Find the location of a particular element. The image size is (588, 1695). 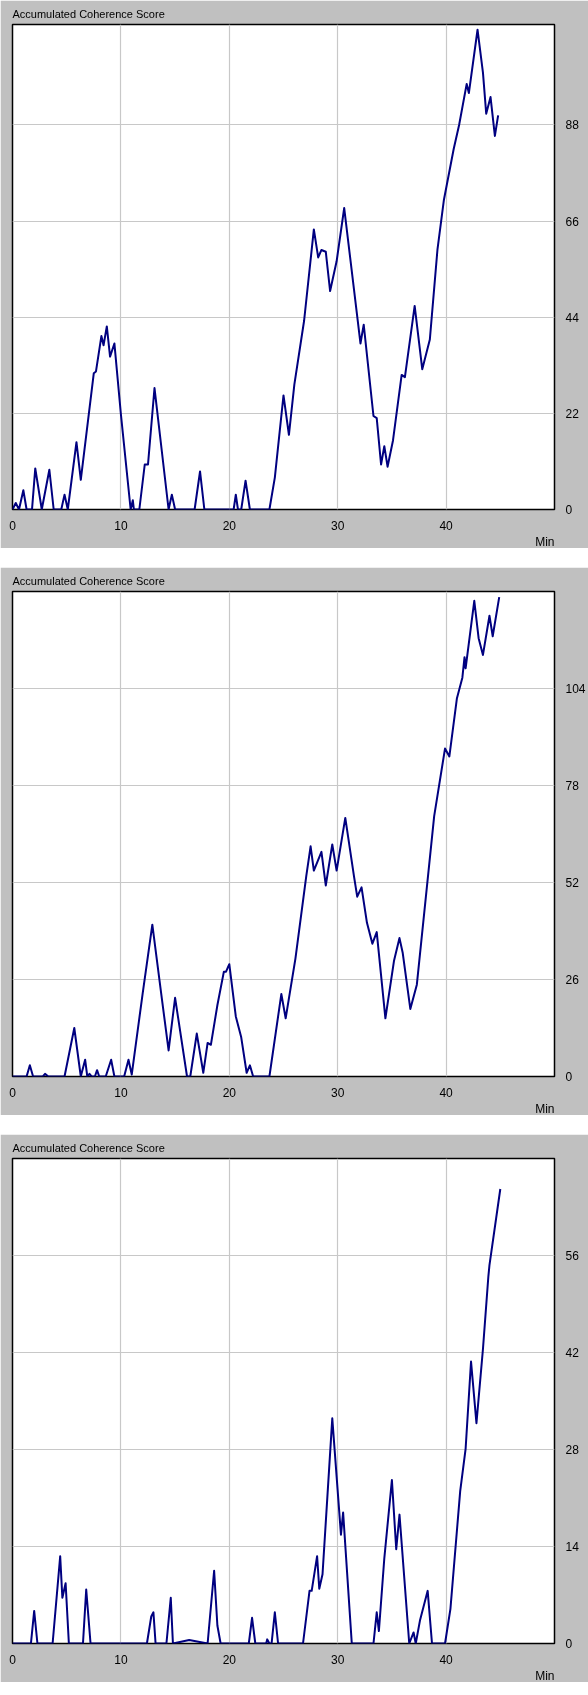

y-tick-label: 104 is located at coordinates (575, 689).